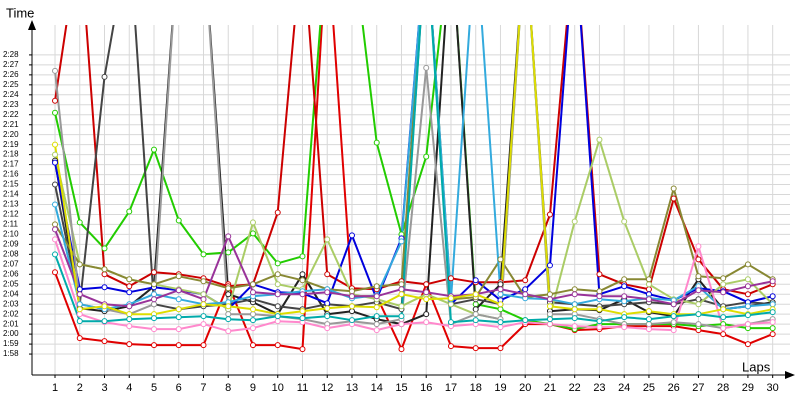 Image resolution: width=800 pixels, height=400 pixels. I want to click on y-tick-label: 2:22, so click(11, 114).